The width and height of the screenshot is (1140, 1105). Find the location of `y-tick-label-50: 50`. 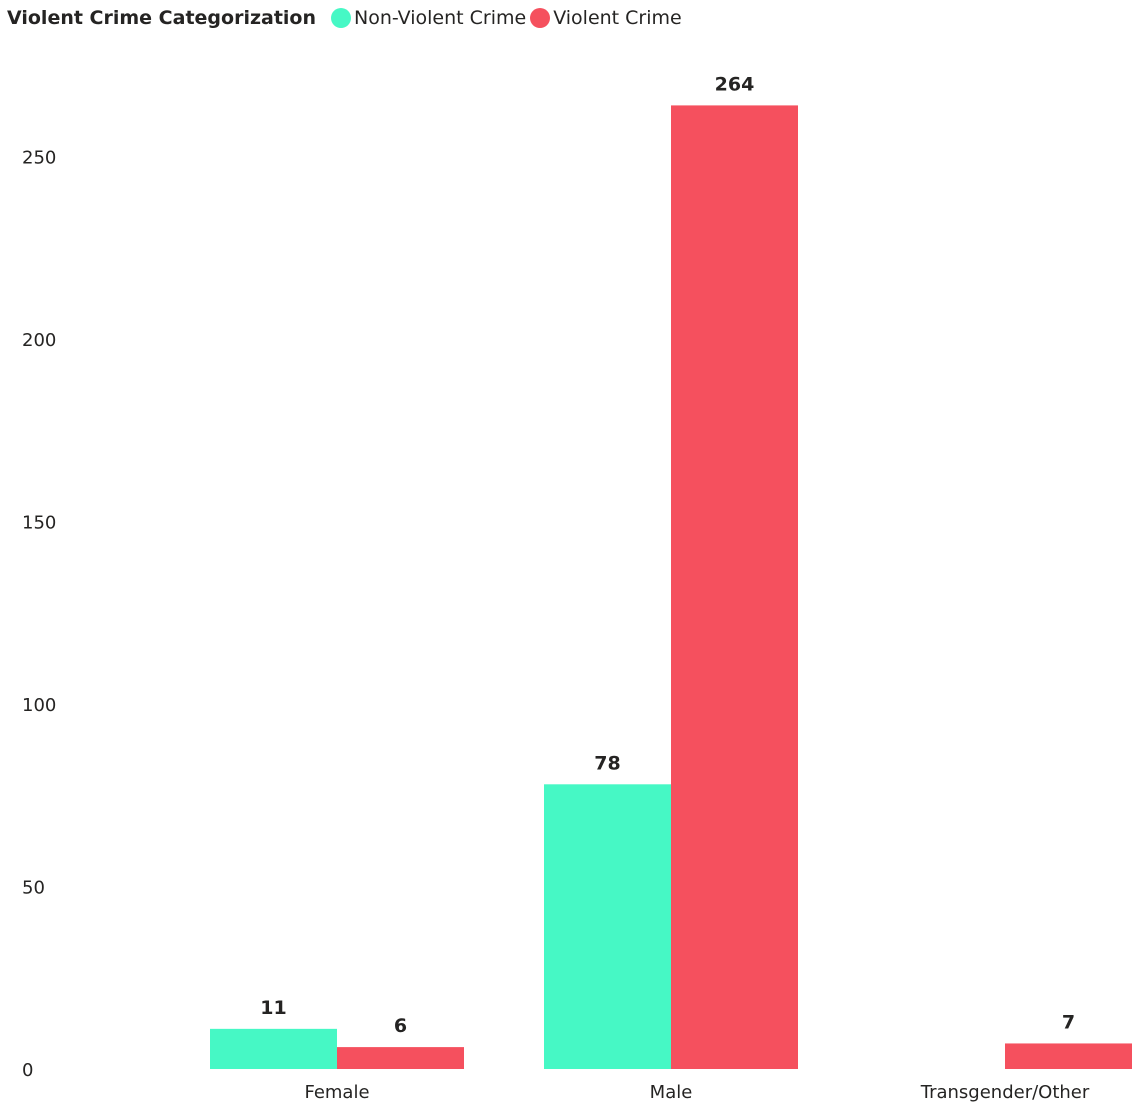

y-tick-label-50: 50 is located at coordinates (33, 888).